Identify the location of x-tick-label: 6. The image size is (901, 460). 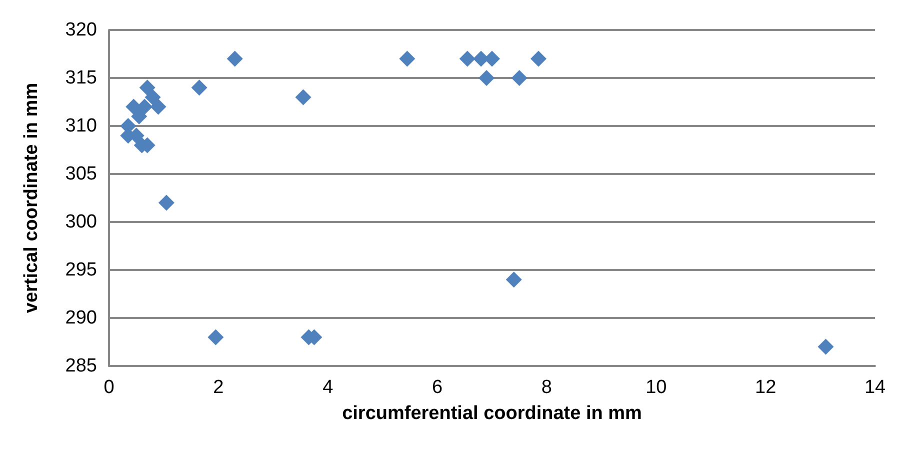
(437, 387).